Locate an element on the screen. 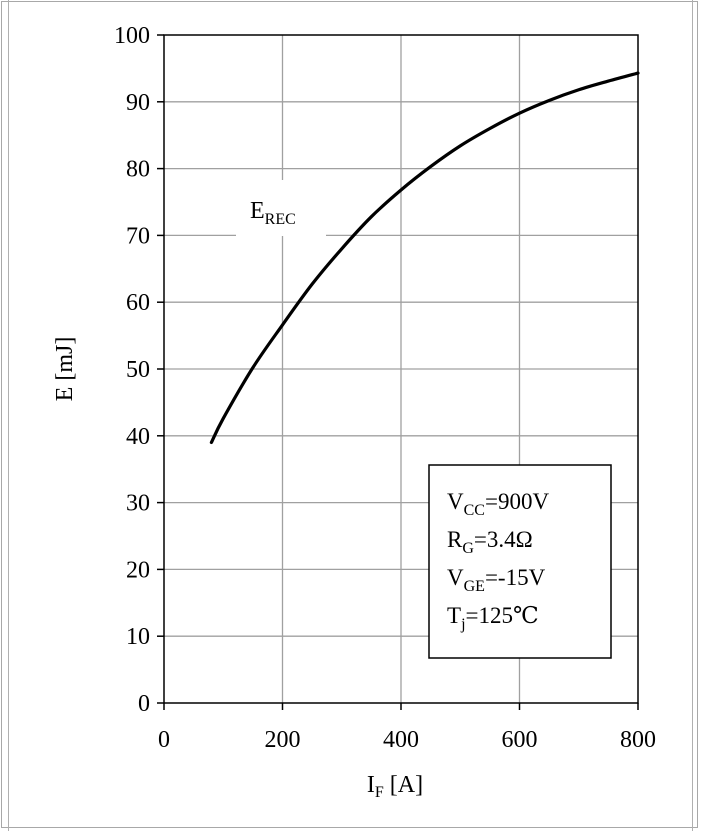 This screenshot has width=701, height=831. x-tick-label: 400 is located at coordinates (401, 740).